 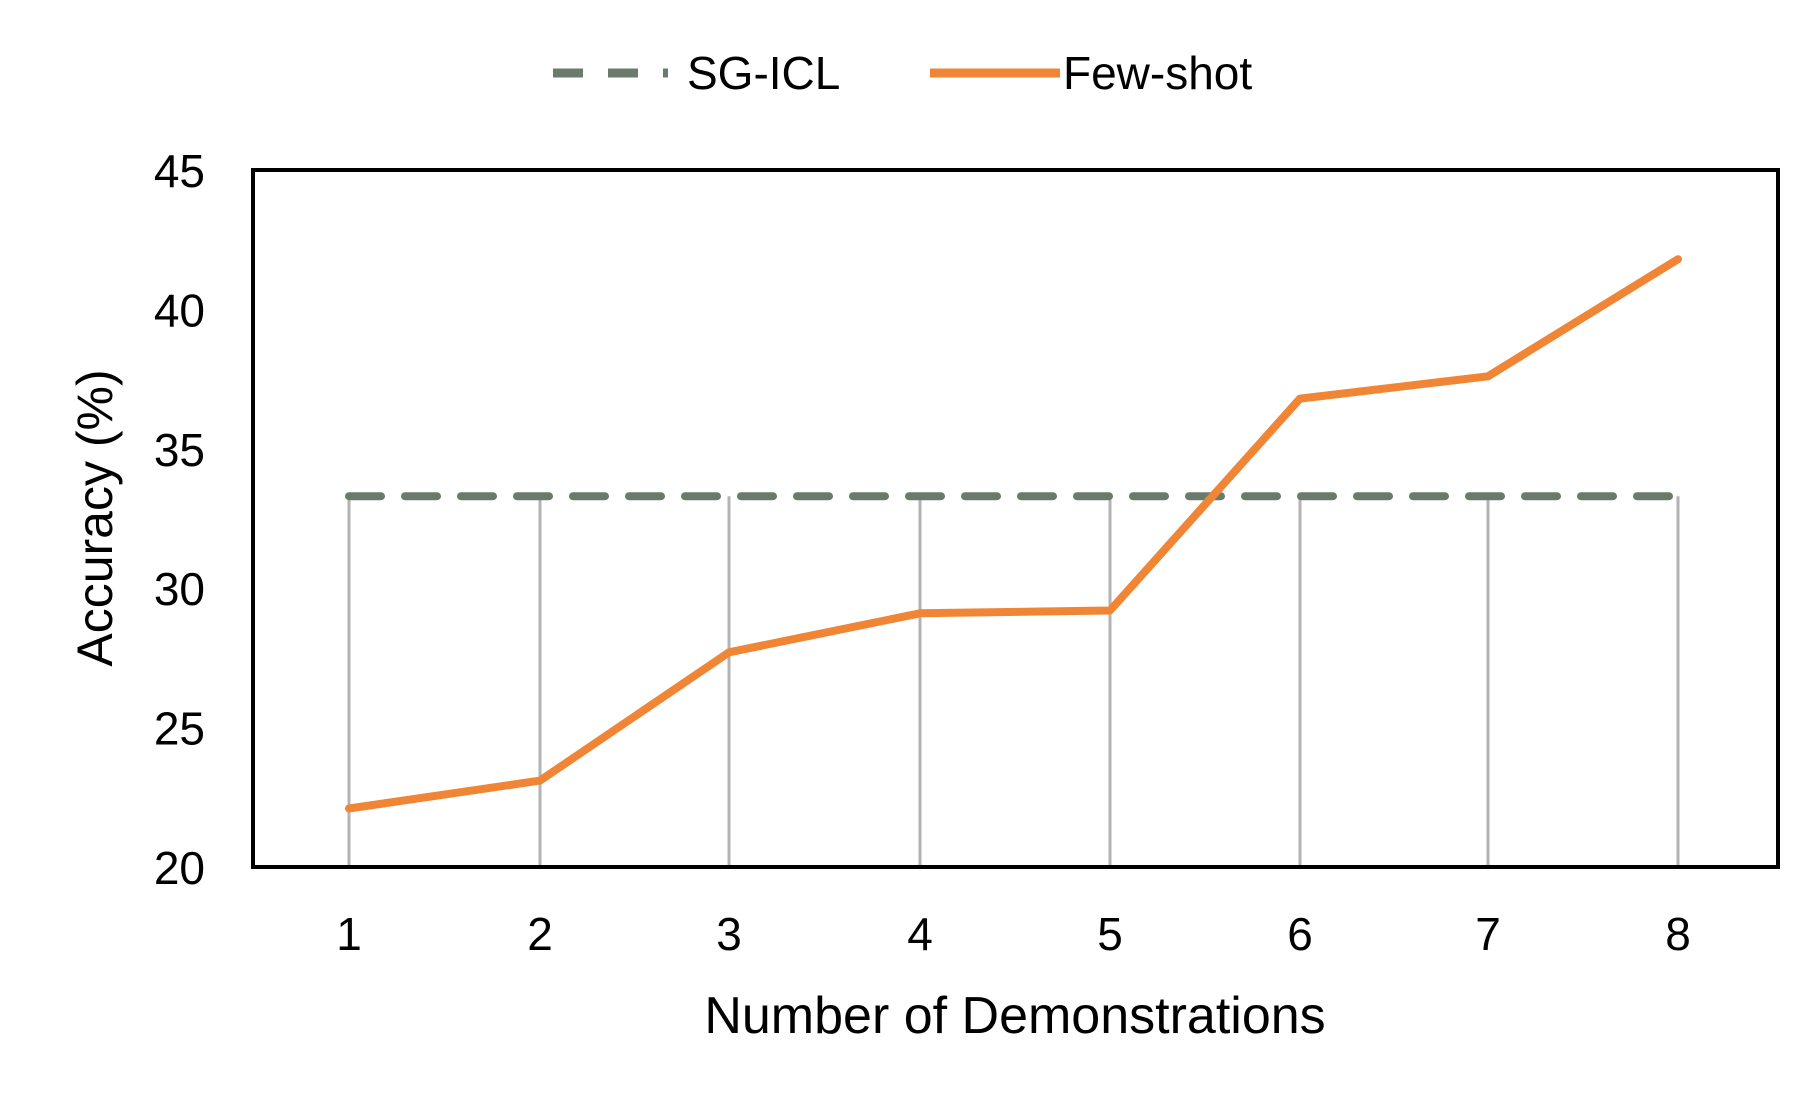 What do you see at coordinates (179, 589) in the screenshot?
I see `y-tick-label-30: 30` at bounding box center [179, 589].